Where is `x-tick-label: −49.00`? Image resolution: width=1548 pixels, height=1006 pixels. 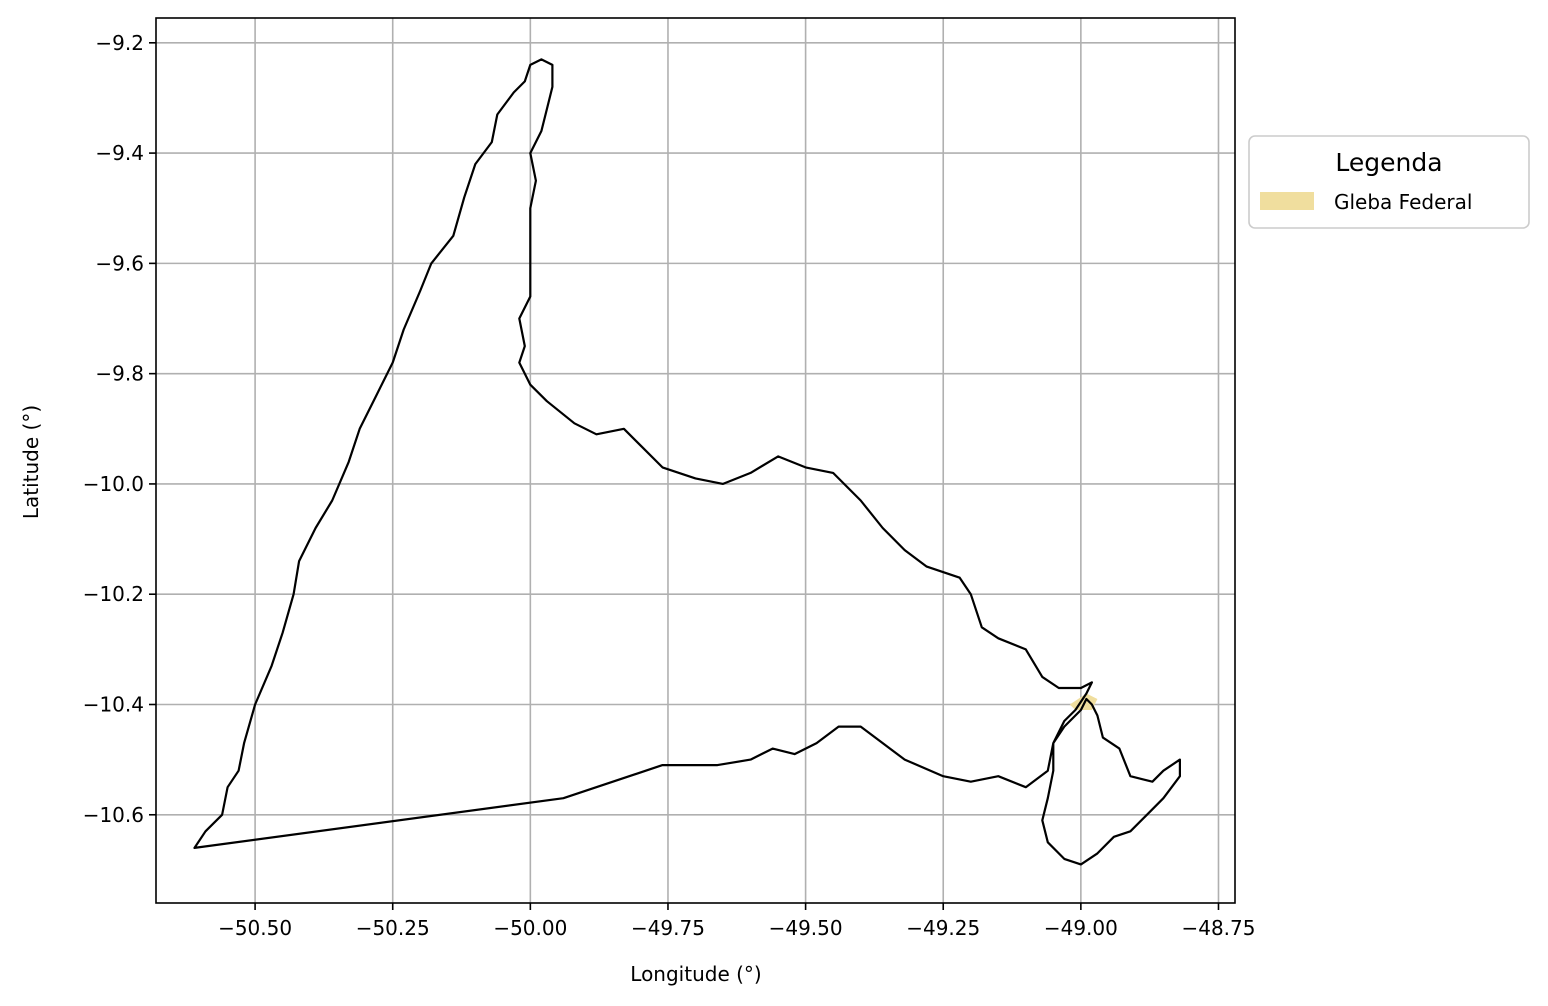
x-tick-label: −49.00 is located at coordinates (1081, 928).